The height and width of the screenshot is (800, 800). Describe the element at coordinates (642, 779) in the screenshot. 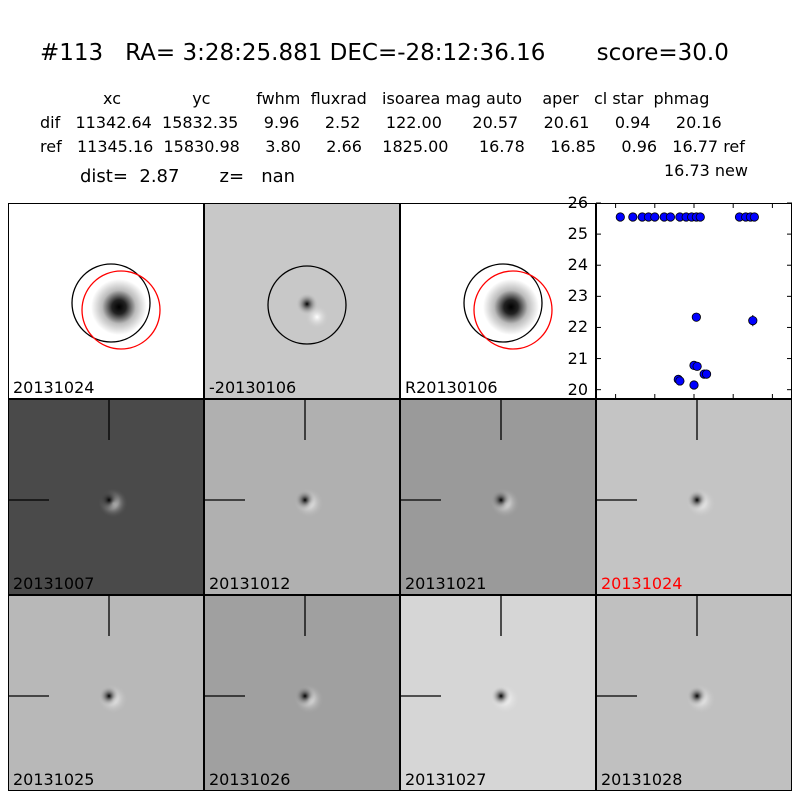

I see `panel-label: 20131028` at that location.